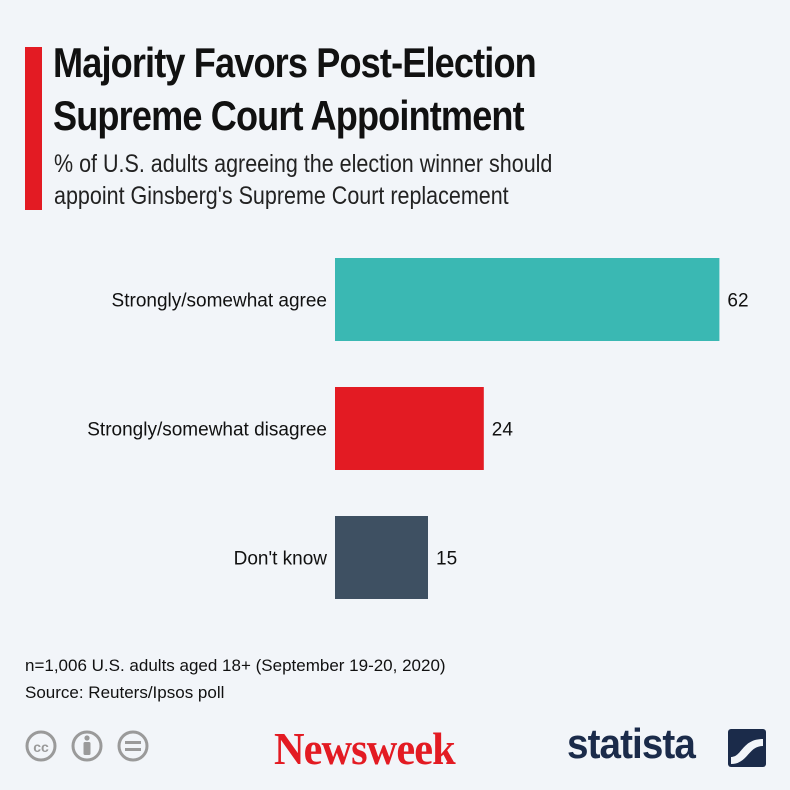 This screenshot has height=790, width=790. I want to click on attribution-icon, so click(87, 746).